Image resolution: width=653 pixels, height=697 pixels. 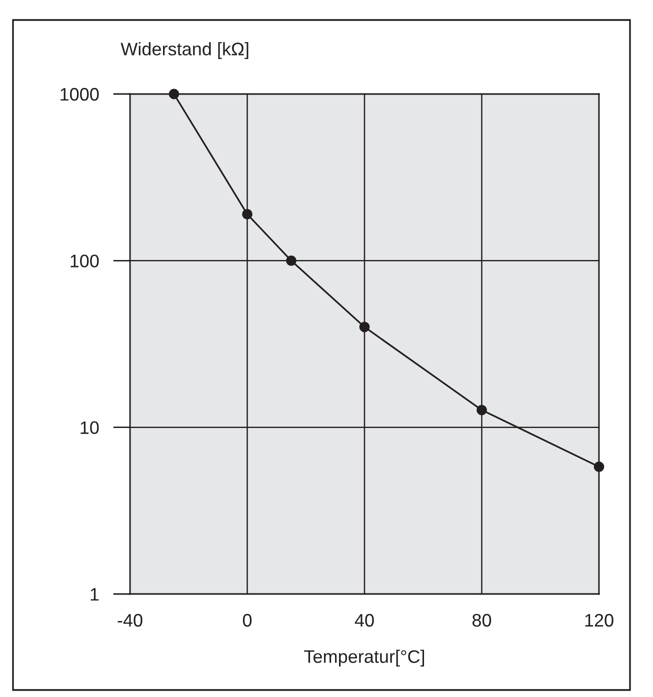 I want to click on y-tick-label: 100, so click(x=84, y=261).